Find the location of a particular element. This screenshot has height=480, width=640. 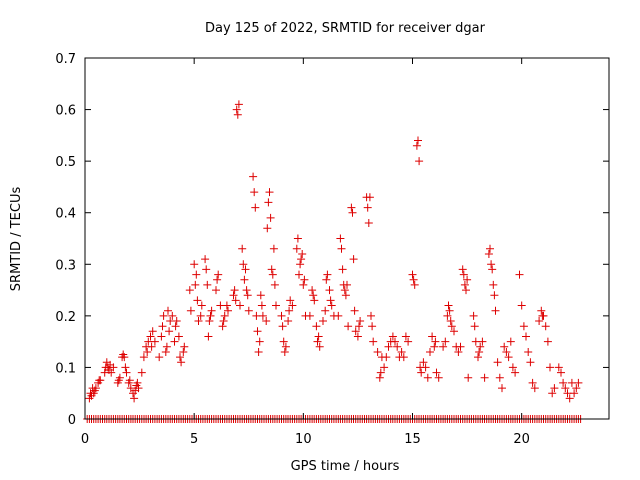

y-tick-label: 0.7 is located at coordinates (65, 59).